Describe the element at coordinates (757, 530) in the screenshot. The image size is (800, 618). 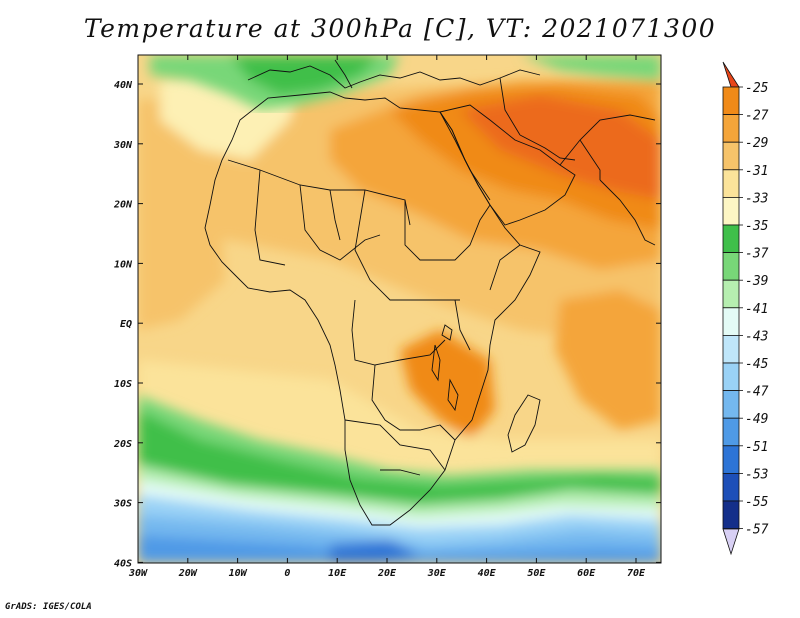
I see `colorbar-label: -57` at that location.